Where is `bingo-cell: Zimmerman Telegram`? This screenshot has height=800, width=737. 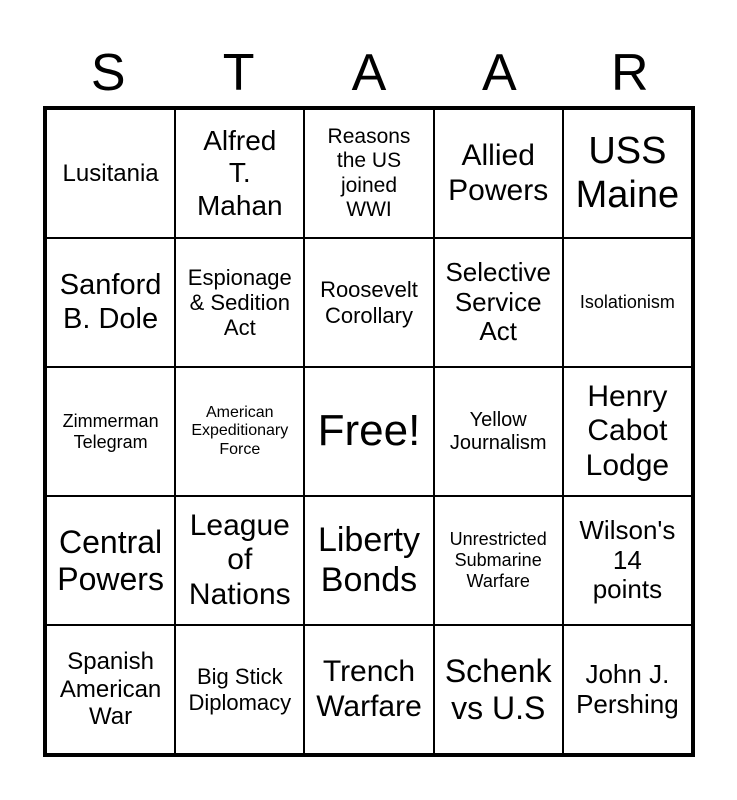
bingo-cell: Zimmerman Telegram is located at coordinates (111, 431).